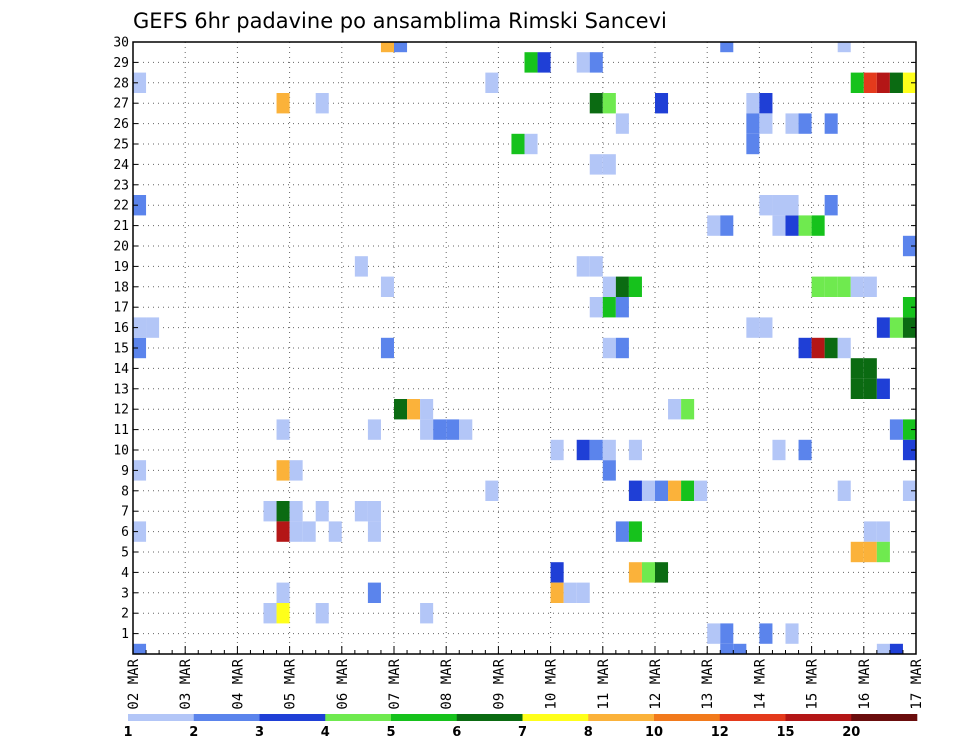 The height and width of the screenshot is (742, 960). What do you see at coordinates (708, 683) in the screenshot?
I see `x-tick-label: 13 MAR` at bounding box center [708, 683].